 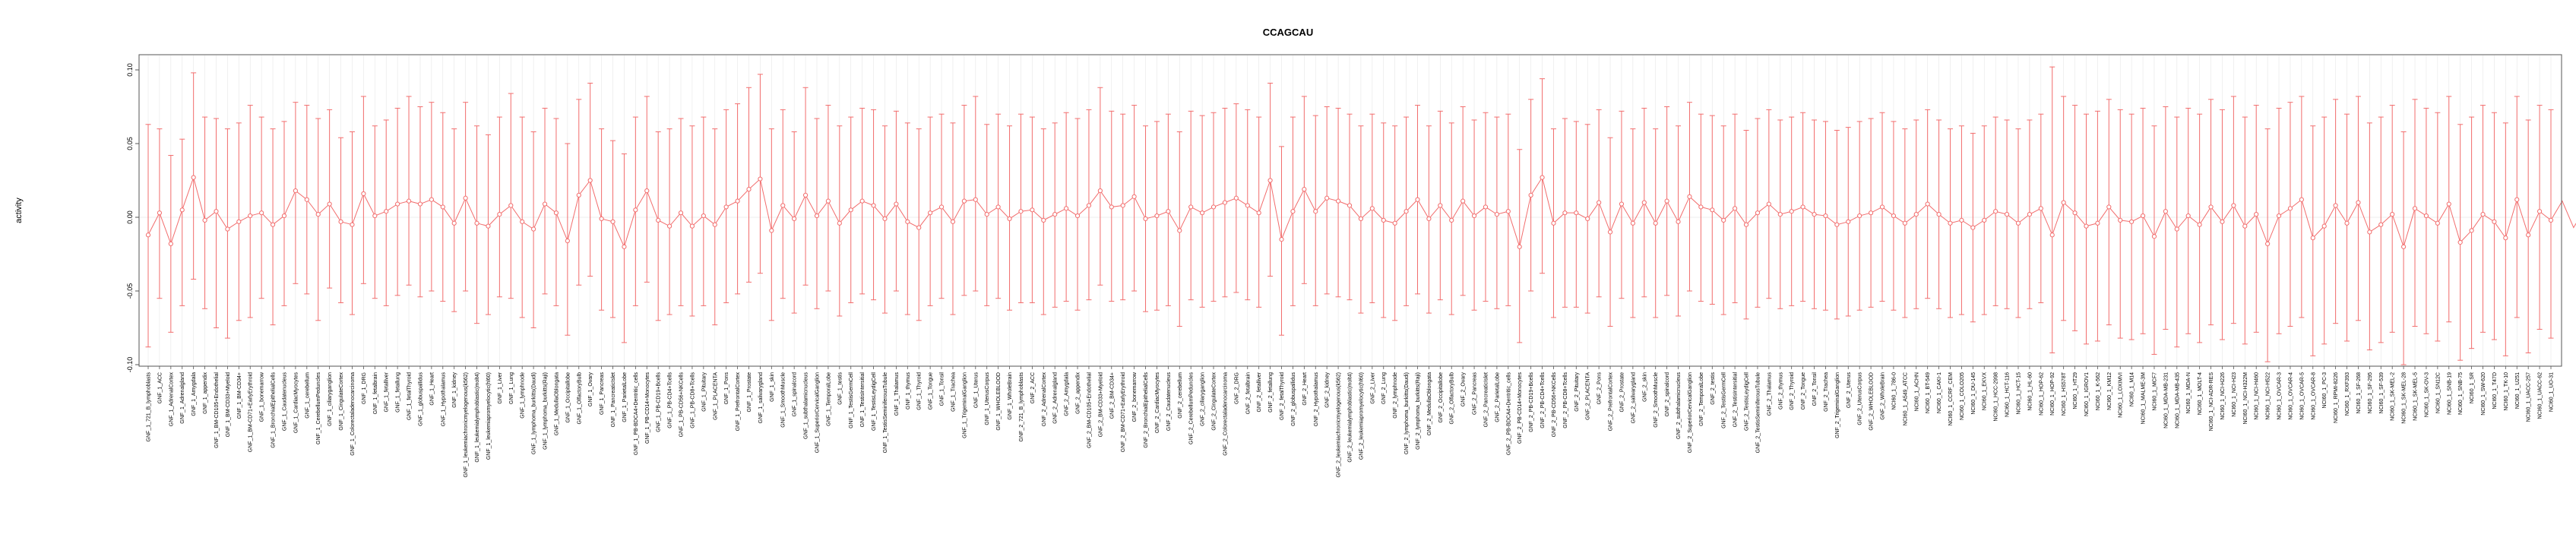 I want to click on x-tick-label: NCI60_1_OVCAR-8, so click(x=2313, y=396).